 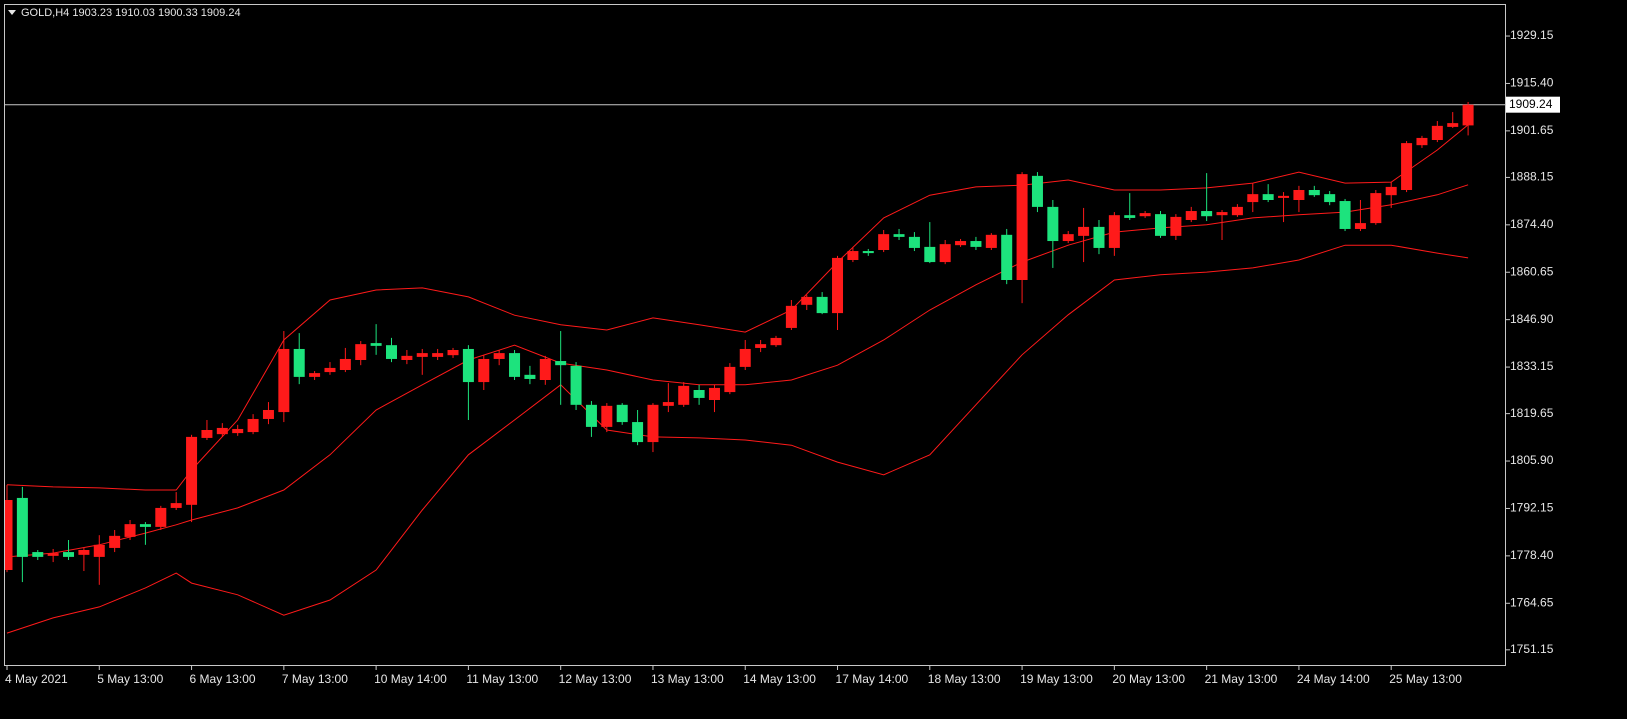 What do you see at coordinates (1532, 366) in the screenshot?
I see `y-tick-label: 1833.15` at bounding box center [1532, 366].